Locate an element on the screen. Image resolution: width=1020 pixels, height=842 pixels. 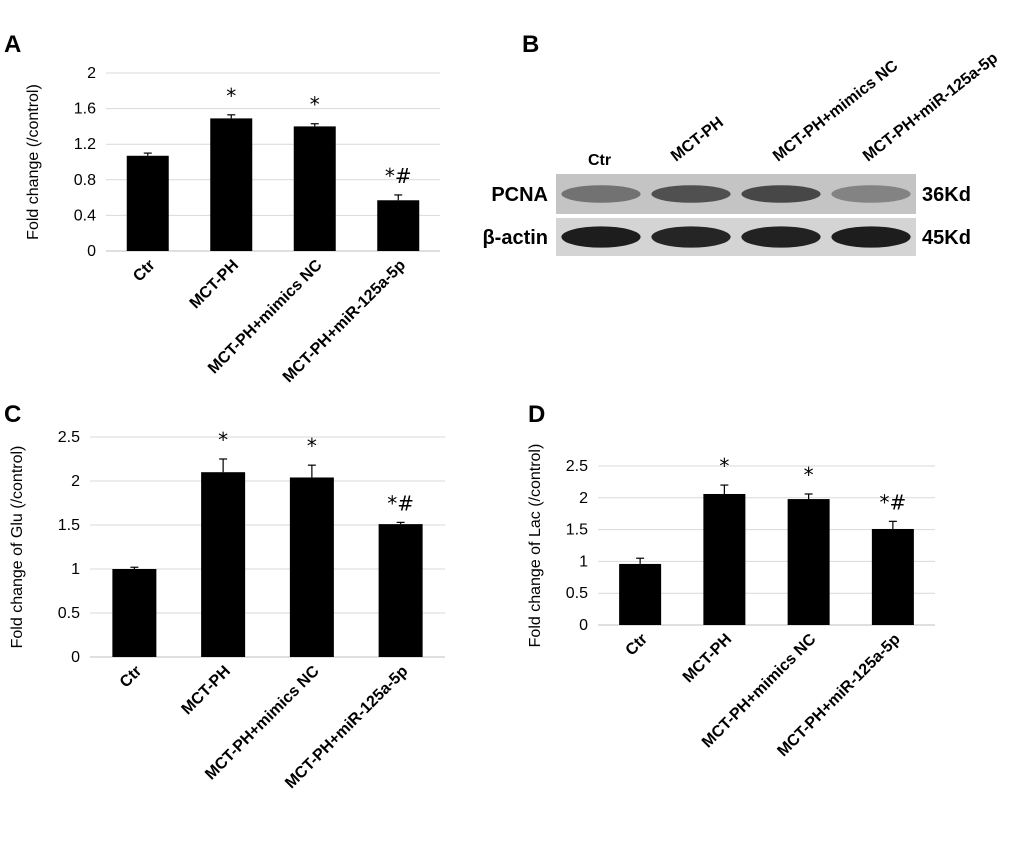
y-tick-label: 1.6 is located at coordinates (85, 109).